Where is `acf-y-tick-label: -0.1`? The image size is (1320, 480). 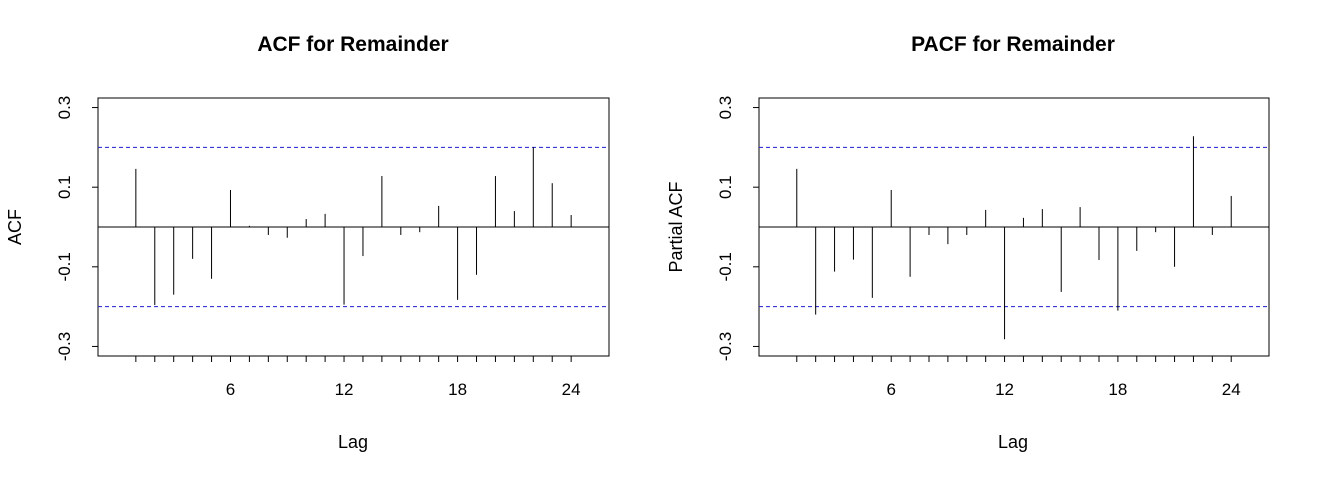 acf-y-tick-label: -0.1 is located at coordinates (64, 266).